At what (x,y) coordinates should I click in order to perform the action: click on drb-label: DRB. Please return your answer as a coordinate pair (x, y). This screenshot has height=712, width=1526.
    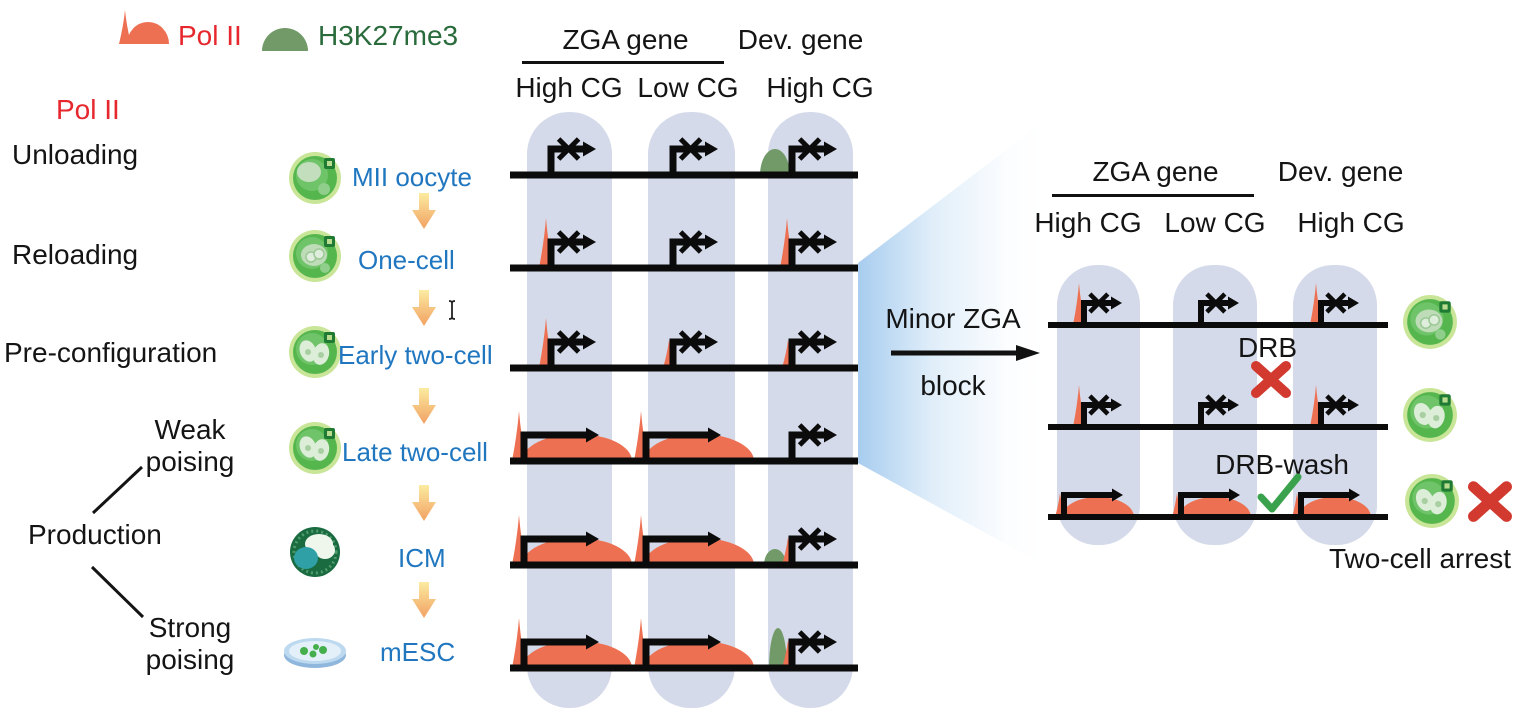
    Looking at the image, I should click on (1267, 347).